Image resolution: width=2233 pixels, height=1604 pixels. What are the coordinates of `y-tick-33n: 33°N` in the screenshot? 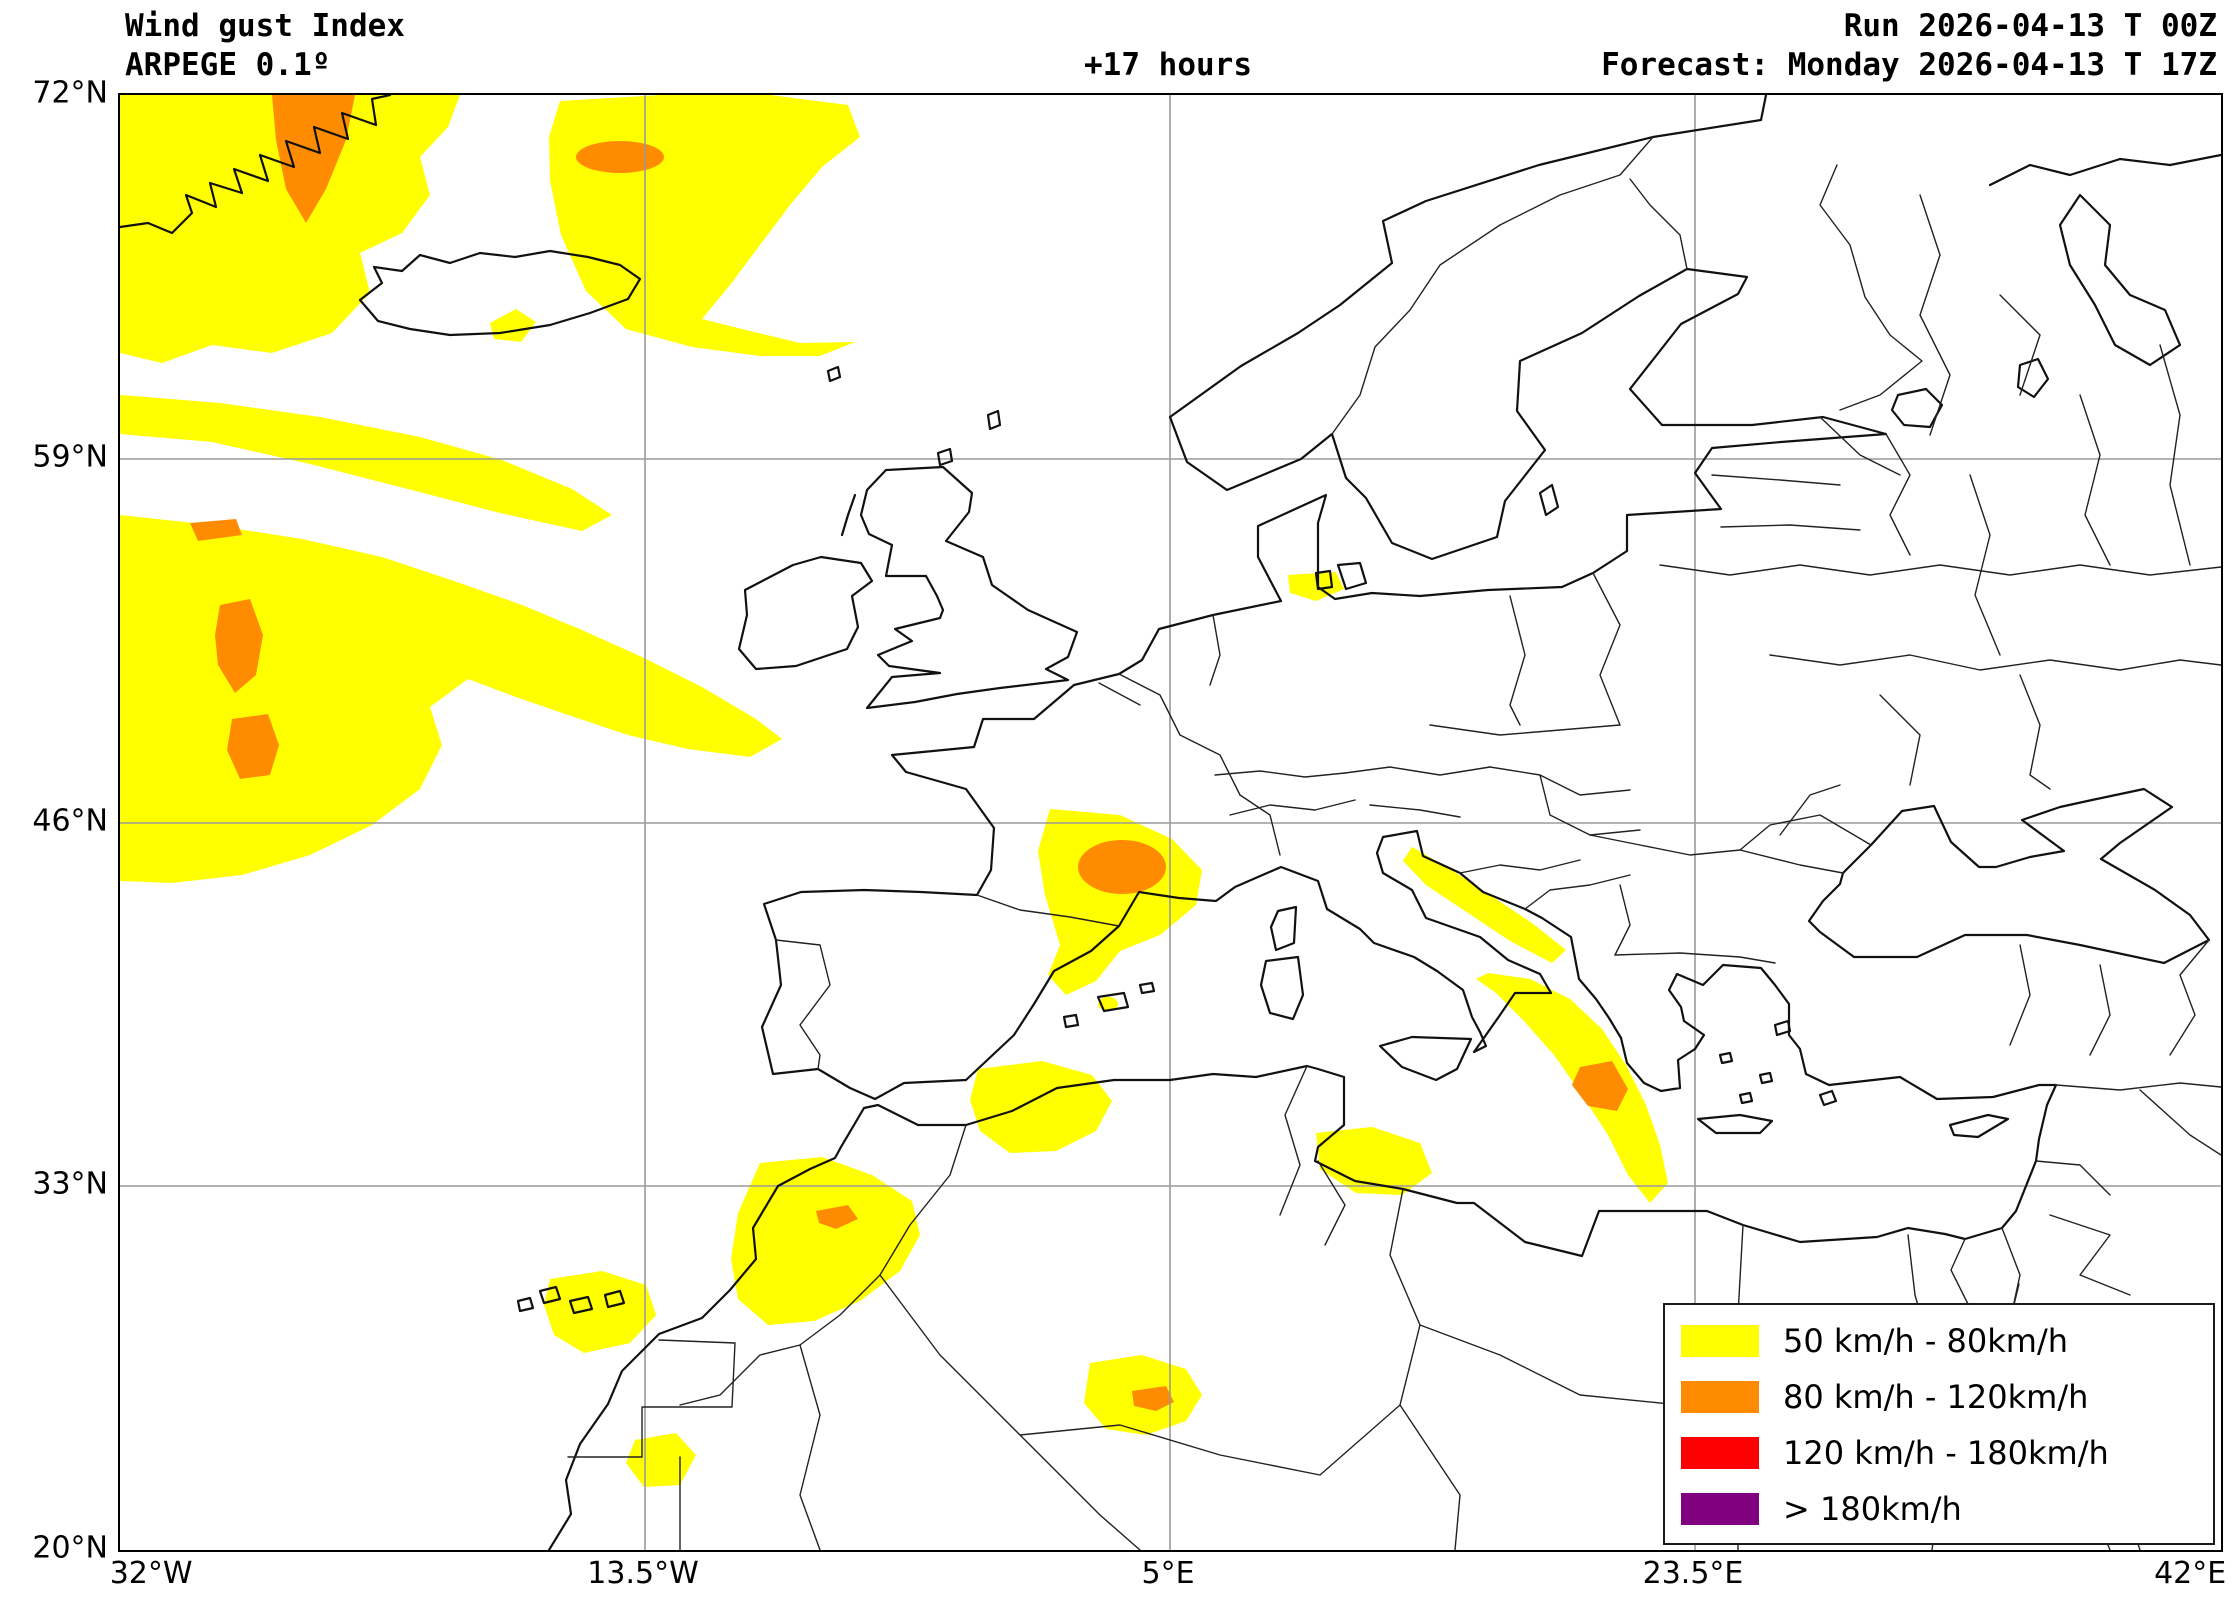 It's located at (70, 1184).